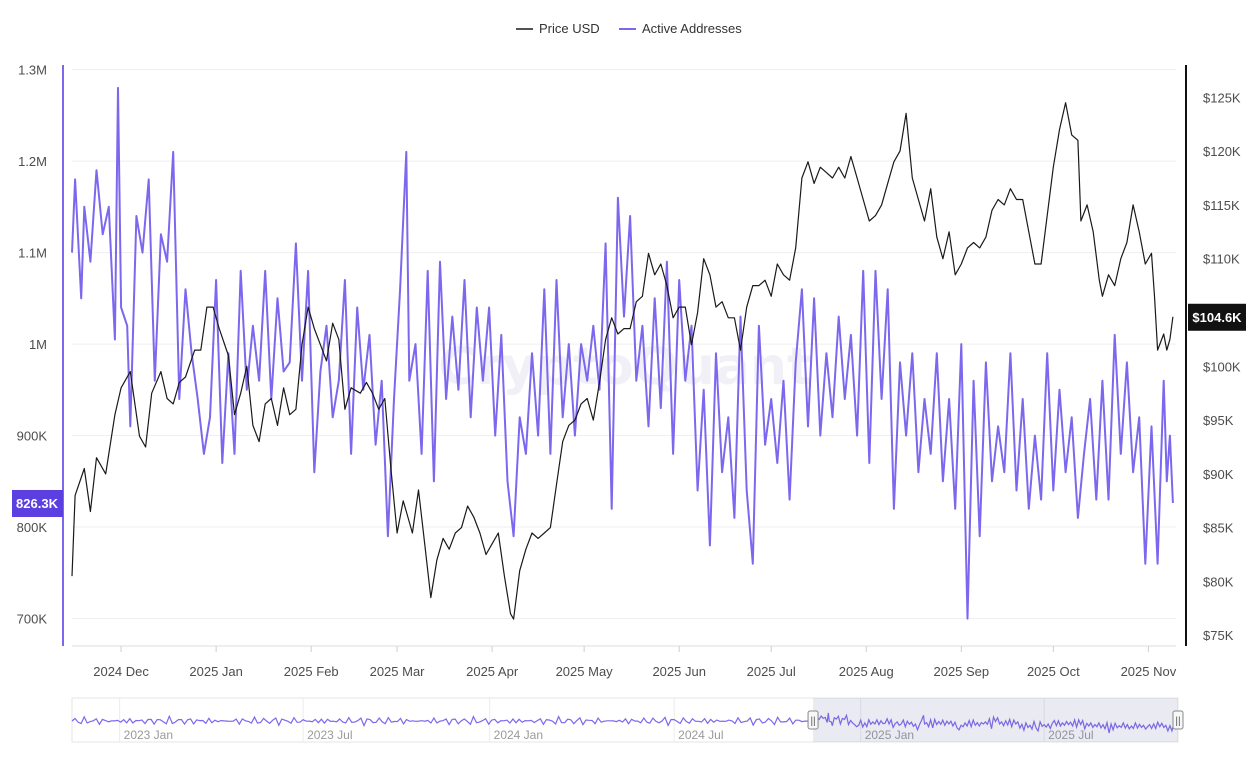  What do you see at coordinates (32, 436) in the screenshot?
I see `left-tick-label: 900K` at bounding box center [32, 436].